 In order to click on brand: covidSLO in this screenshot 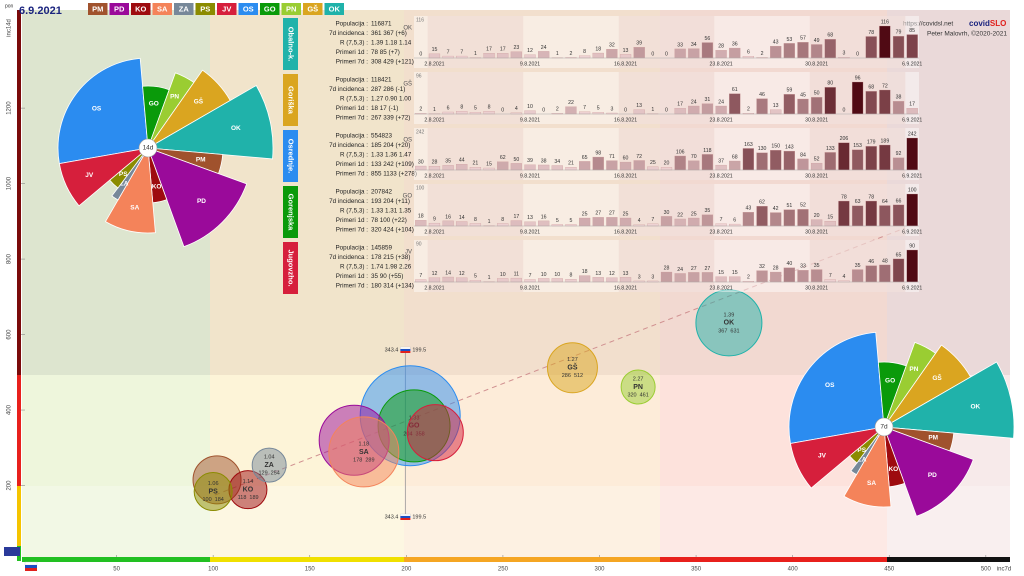, I will do `click(987, 23)`.